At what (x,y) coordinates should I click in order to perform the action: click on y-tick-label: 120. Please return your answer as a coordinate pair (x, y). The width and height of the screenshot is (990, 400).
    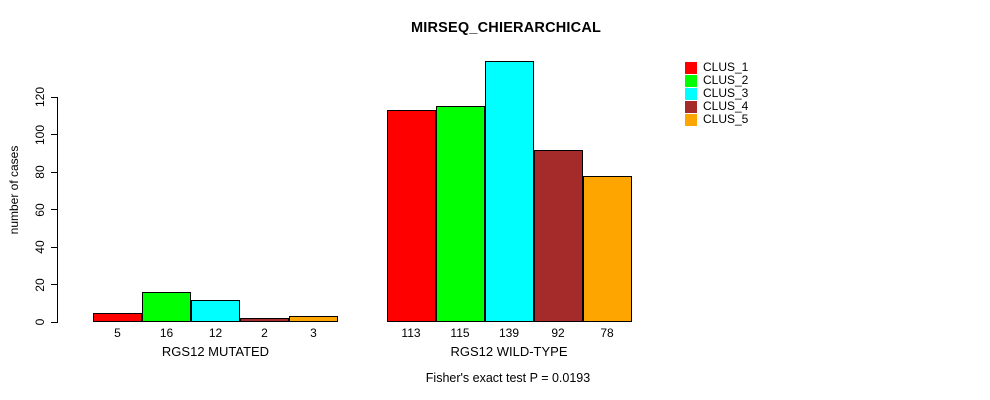
    Looking at the image, I should click on (40, 97).